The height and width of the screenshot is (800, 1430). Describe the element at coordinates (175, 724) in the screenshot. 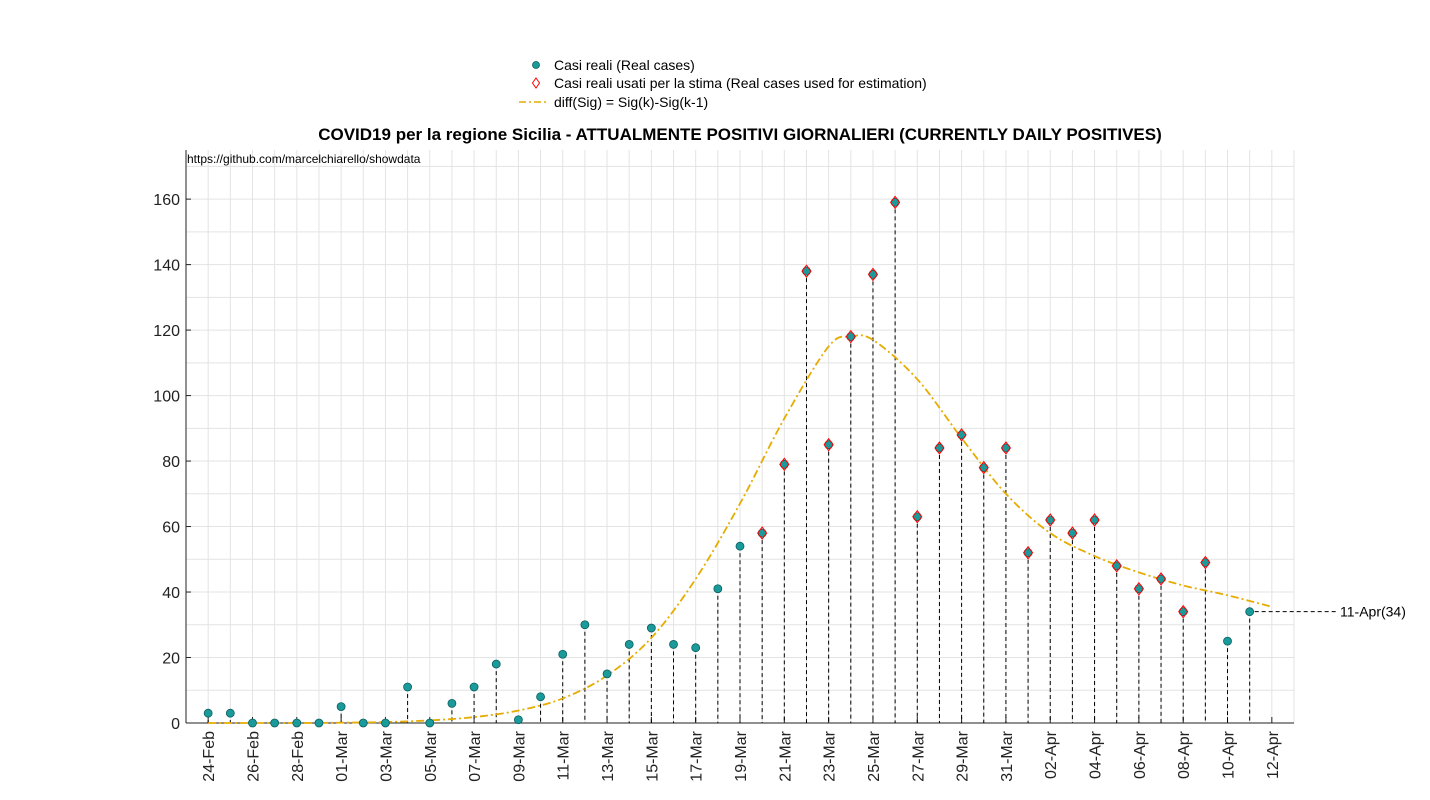

I see `y-tick-label: 0` at that location.